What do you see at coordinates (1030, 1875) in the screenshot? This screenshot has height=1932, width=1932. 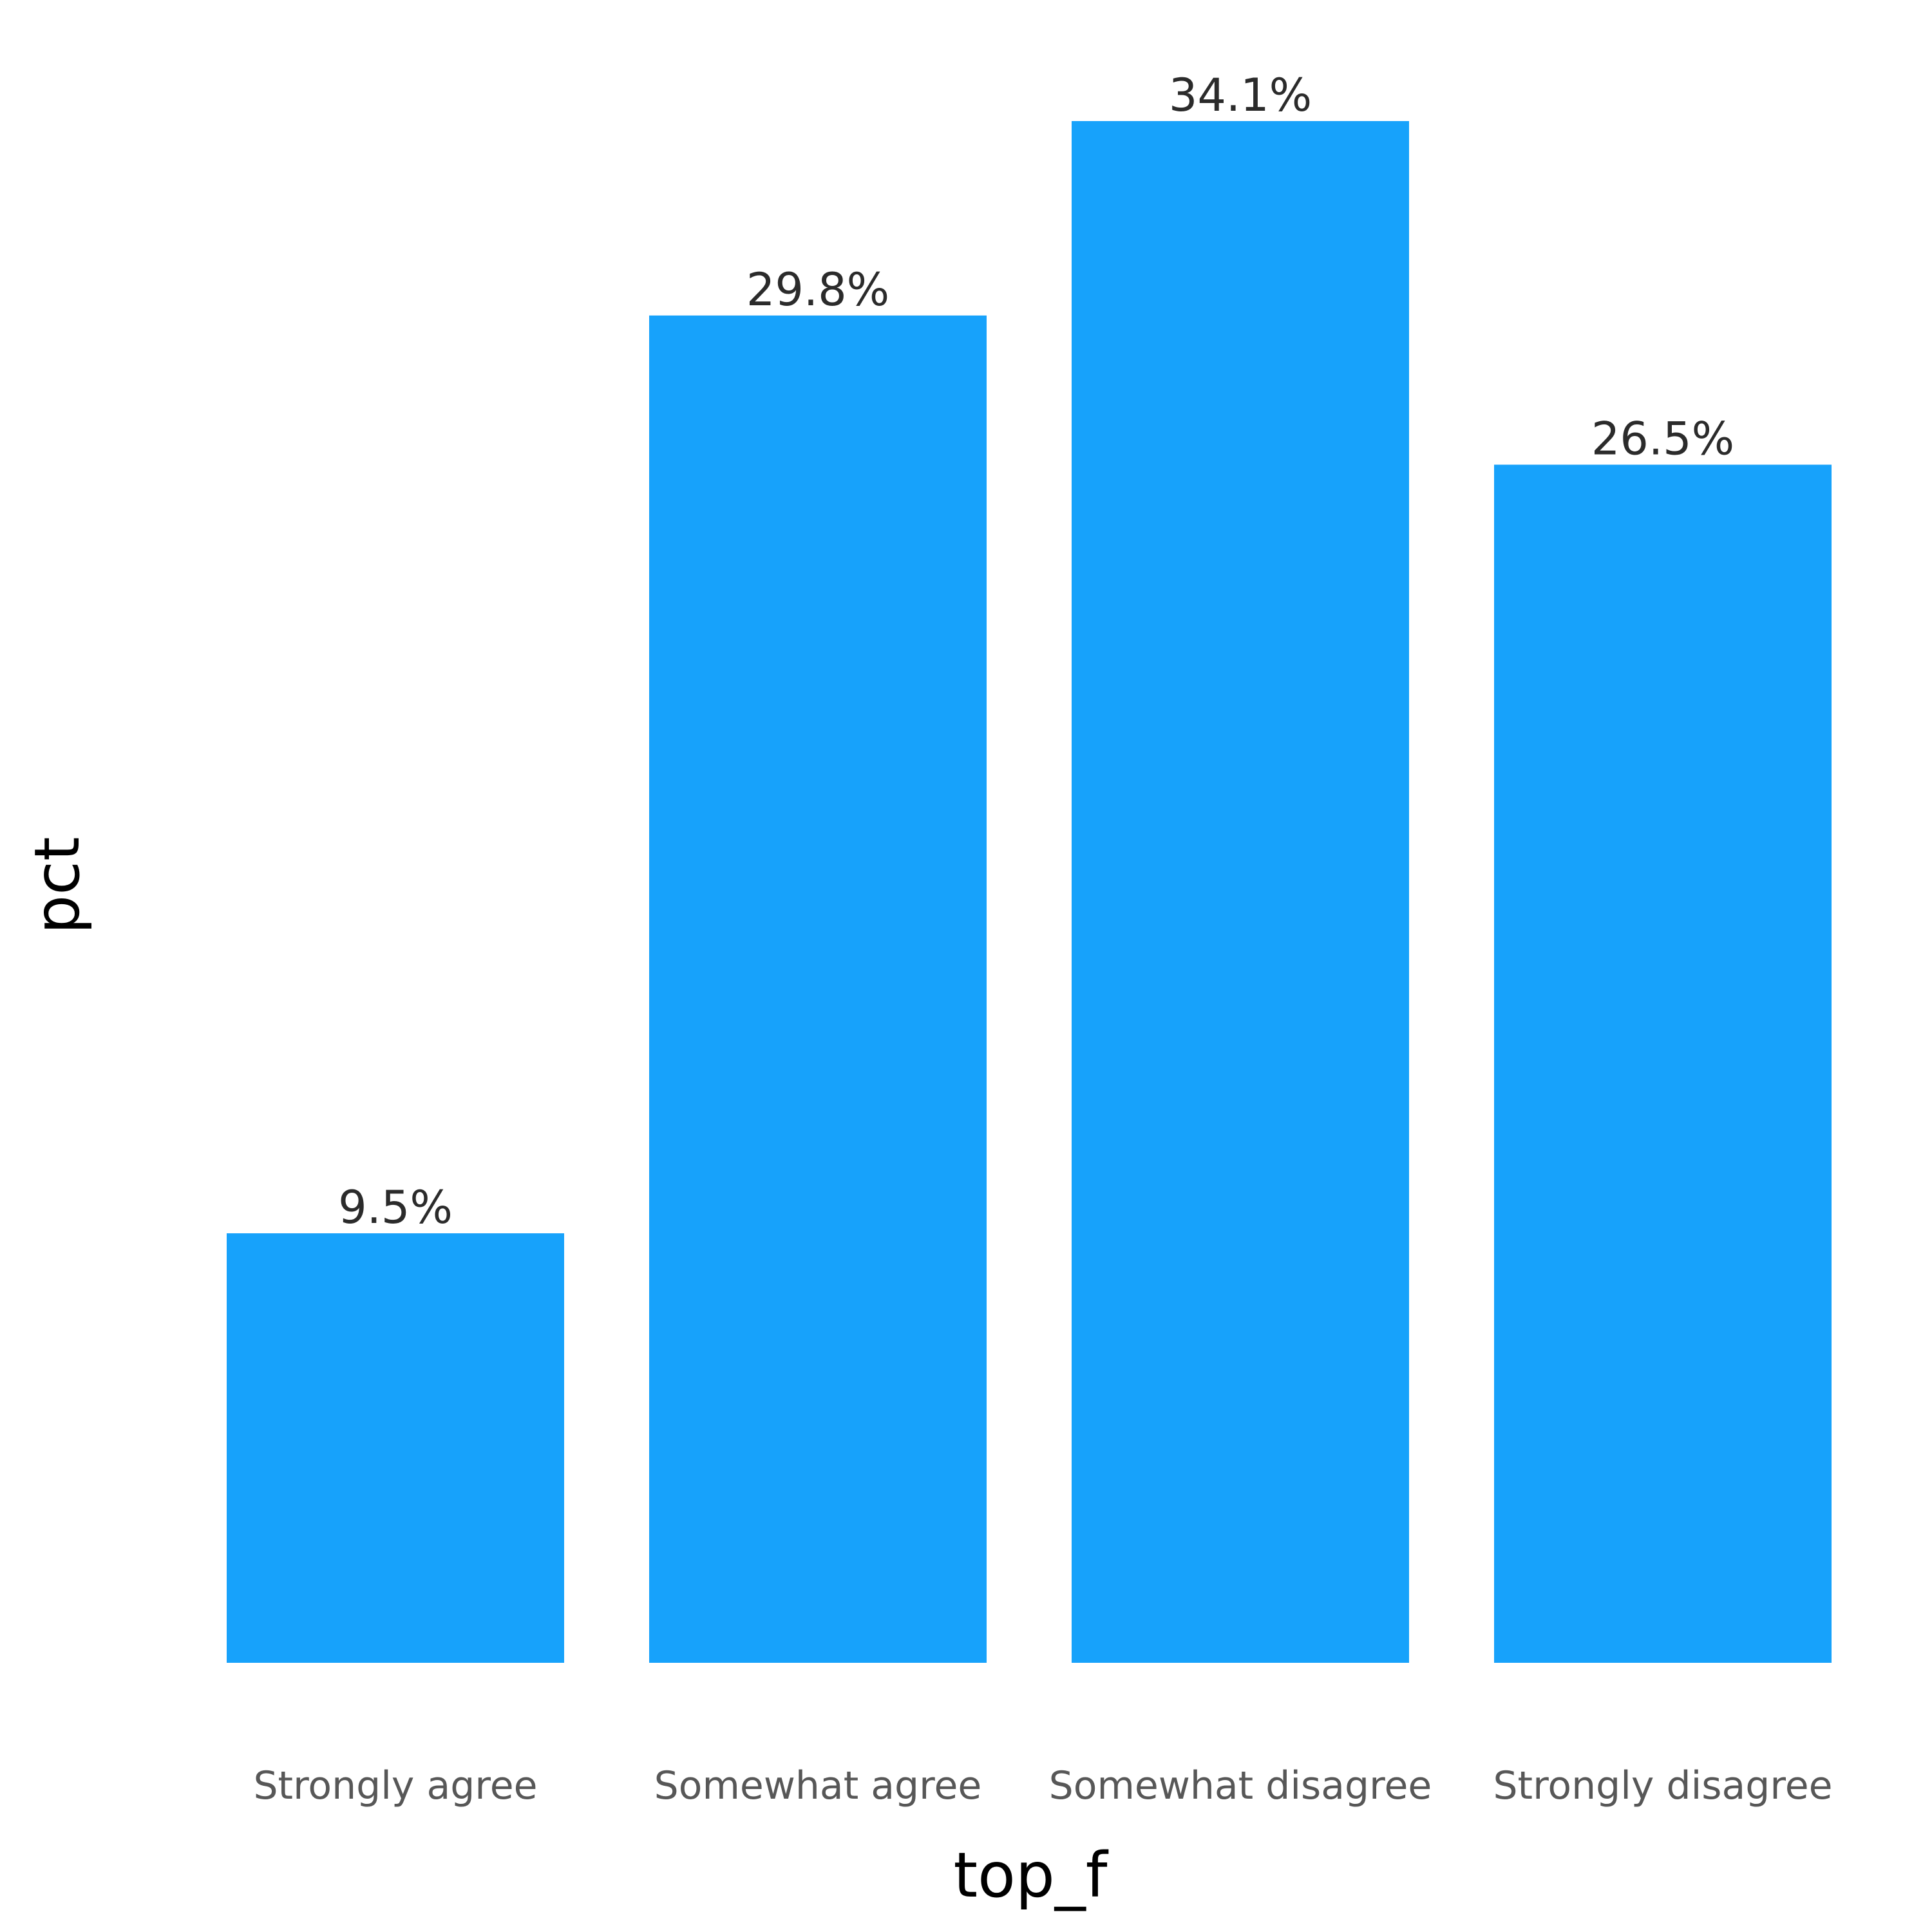 I see `x-axis-title: top_f` at bounding box center [1030, 1875].